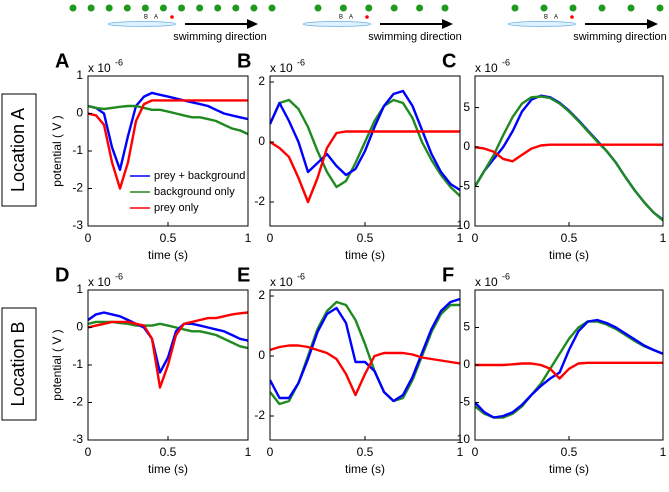 This screenshot has width=669, height=492. Describe the element at coordinates (18, 363) in the screenshot. I see `row-label: Location B` at that location.